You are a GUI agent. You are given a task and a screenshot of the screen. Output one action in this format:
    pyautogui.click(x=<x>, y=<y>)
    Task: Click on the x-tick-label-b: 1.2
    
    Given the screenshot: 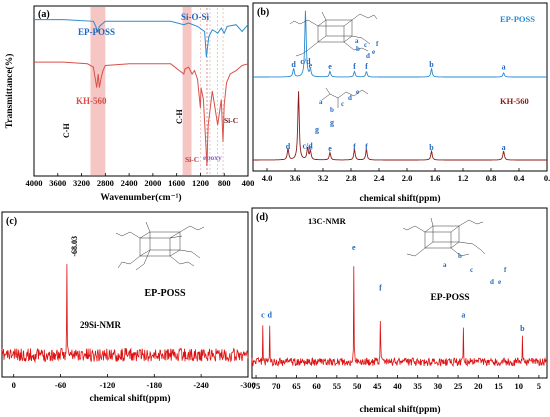 What is the action you would take?
    pyautogui.click(x=463, y=178)
    